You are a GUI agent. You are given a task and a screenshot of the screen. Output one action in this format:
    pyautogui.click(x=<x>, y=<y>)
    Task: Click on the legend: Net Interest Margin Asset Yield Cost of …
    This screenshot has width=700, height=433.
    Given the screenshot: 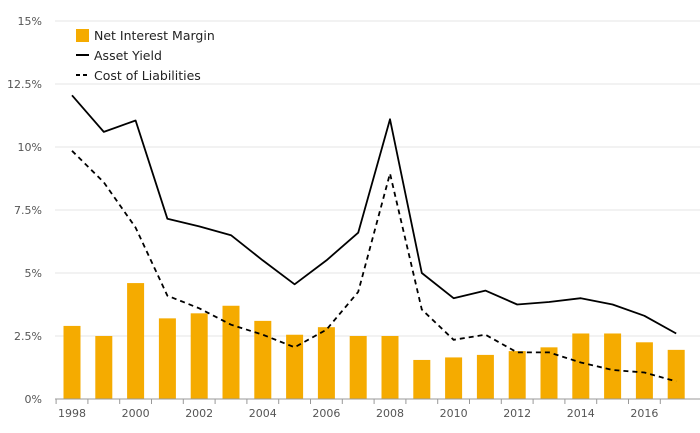 What is the action you would take?
    pyautogui.click(x=145, y=55)
    